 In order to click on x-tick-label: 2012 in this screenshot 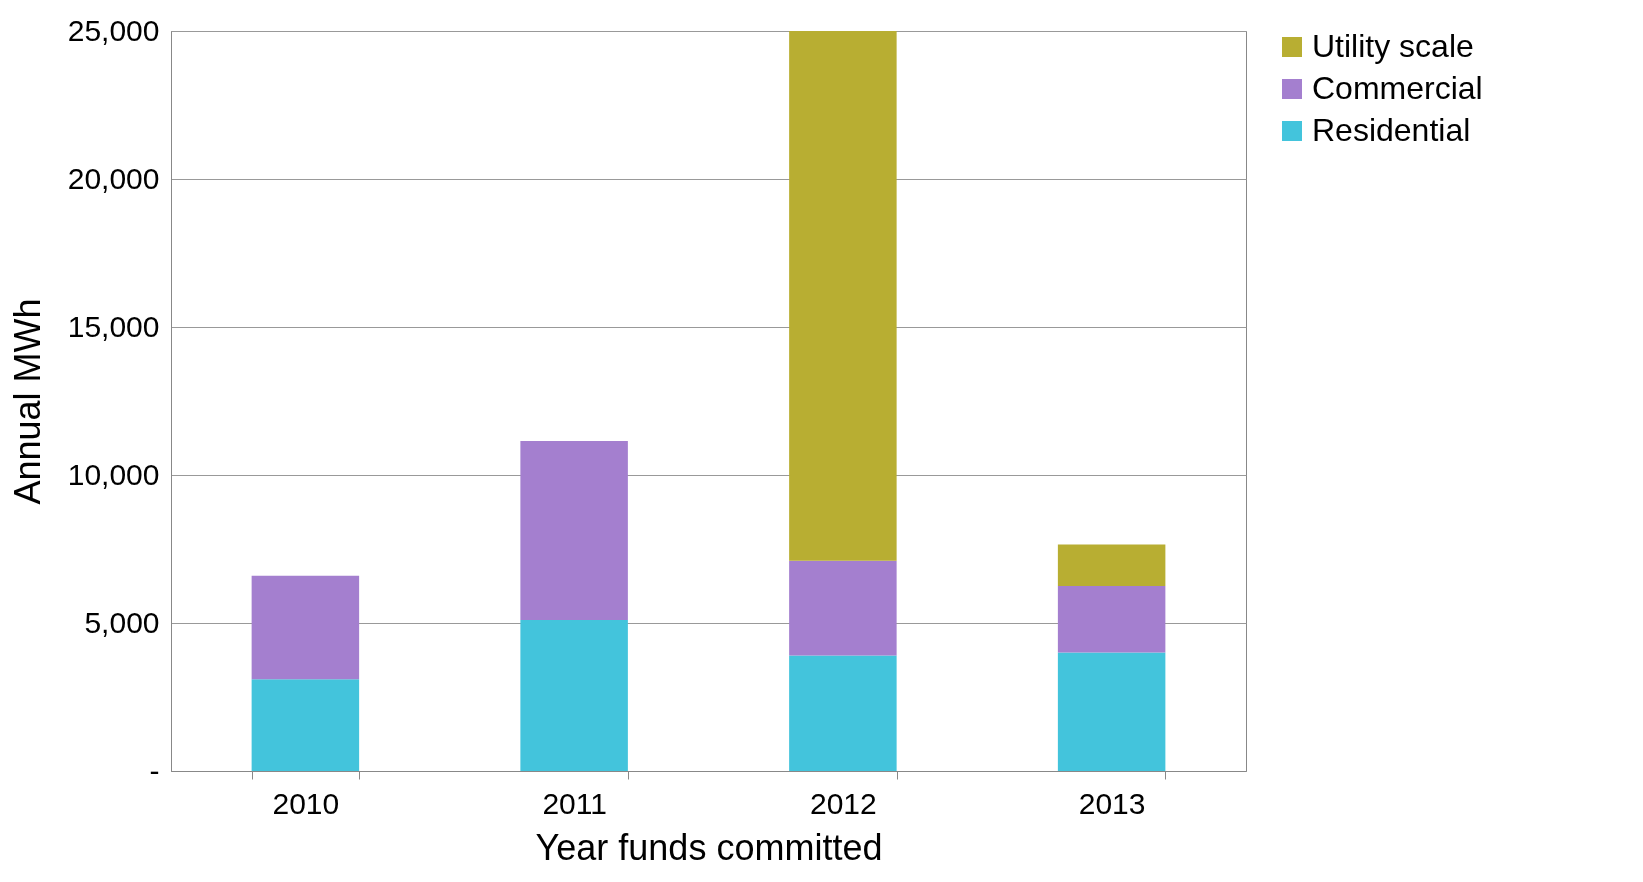, I will do `click(843, 803)`.